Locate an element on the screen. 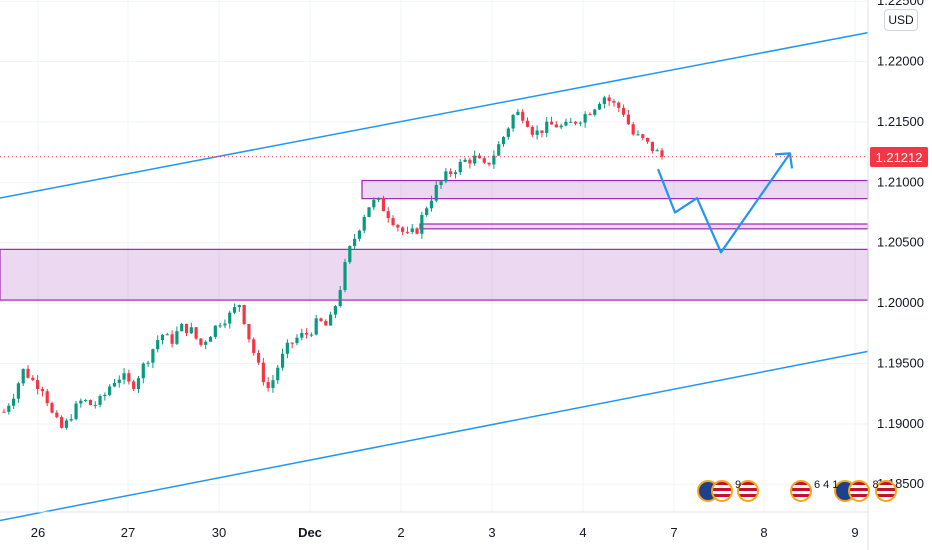 The width and height of the screenshot is (932, 550). y-tick-label: 1.20000 is located at coordinates (900, 302).